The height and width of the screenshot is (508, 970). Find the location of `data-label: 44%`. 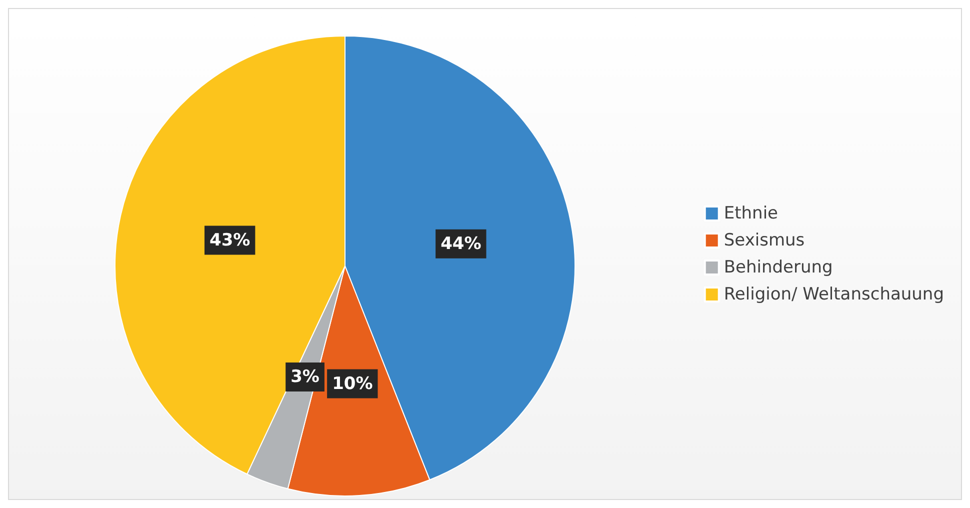

data-label: 44% is located at coordinates (461, 244).